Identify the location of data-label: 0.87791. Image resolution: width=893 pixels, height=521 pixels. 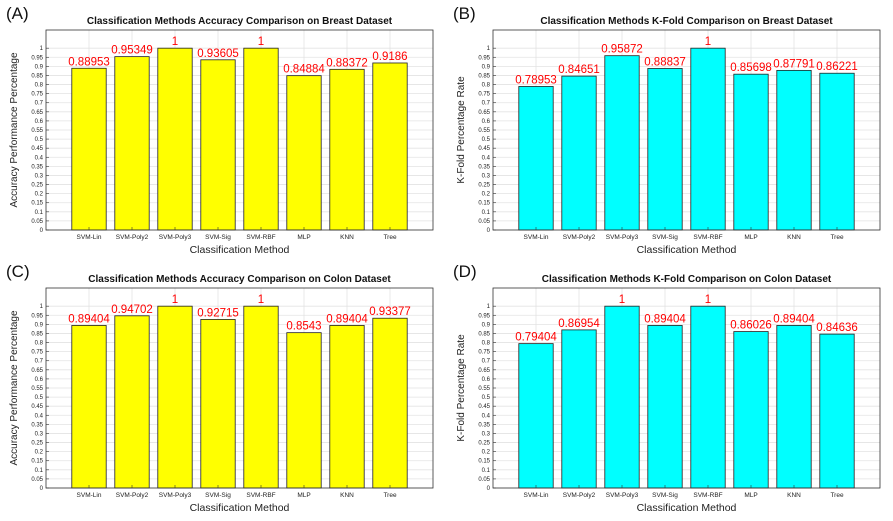
(794, 64).